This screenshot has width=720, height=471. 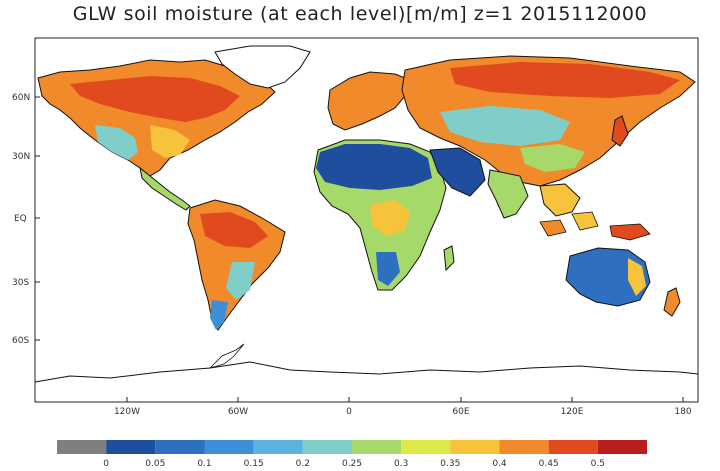 I want to click on lon-label-180: 180, so click(x=682, y=412).